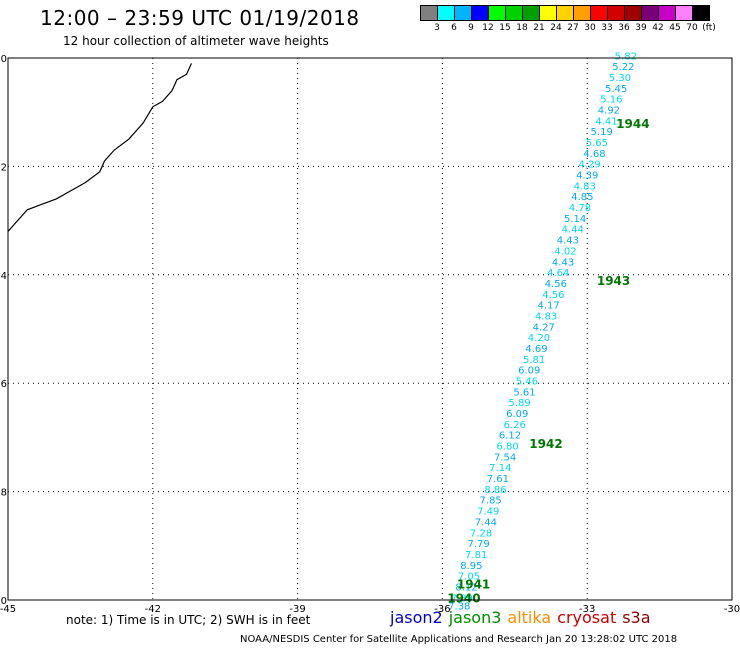 The image size is (740, 650). I want to click on swh-value: 4.41, so click(606, 121).